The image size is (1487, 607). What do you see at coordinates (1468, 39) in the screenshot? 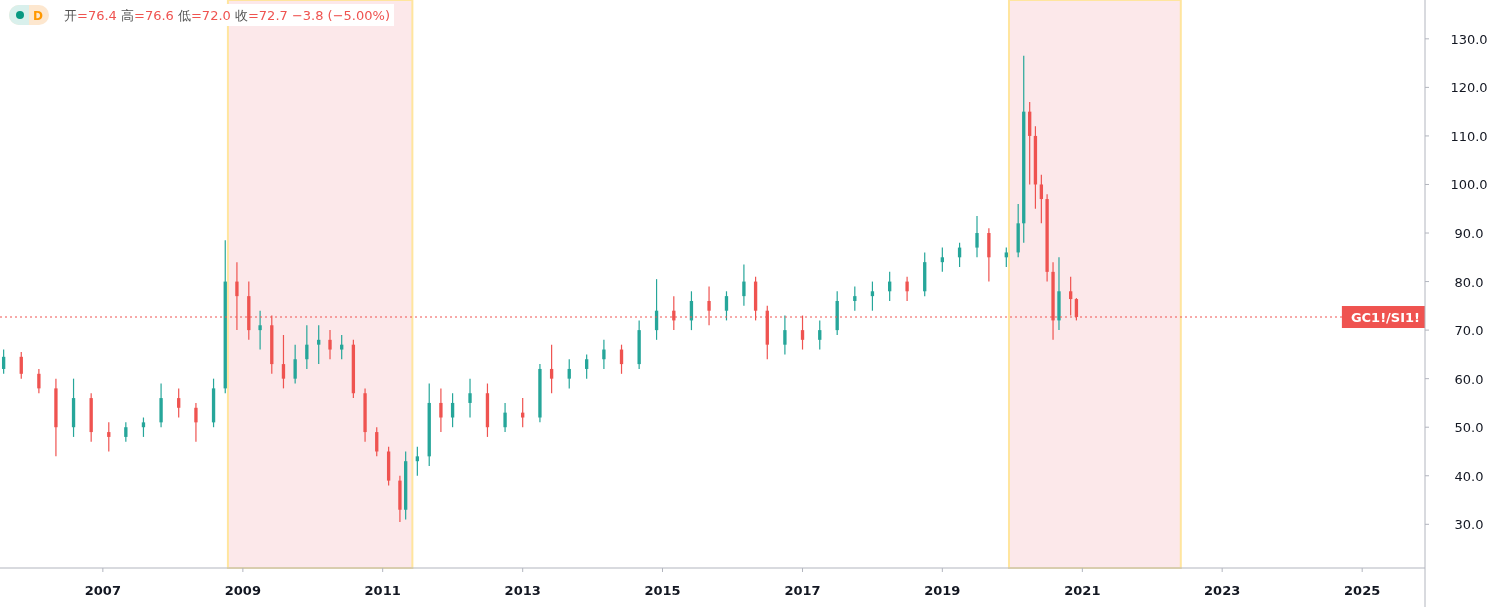
I see `y-tick-label: 130.0` at bounding box center [1468, 39].